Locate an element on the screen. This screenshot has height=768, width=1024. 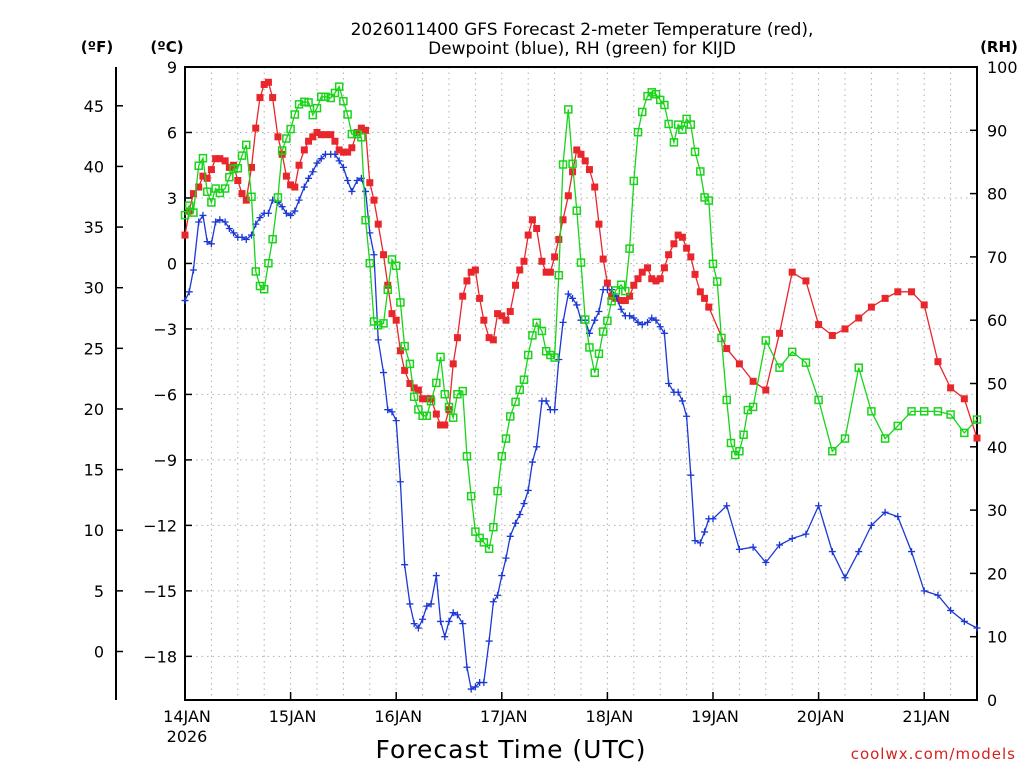
fahrenheit-unit-label: (ºF) is located at coordinates (97, 47).